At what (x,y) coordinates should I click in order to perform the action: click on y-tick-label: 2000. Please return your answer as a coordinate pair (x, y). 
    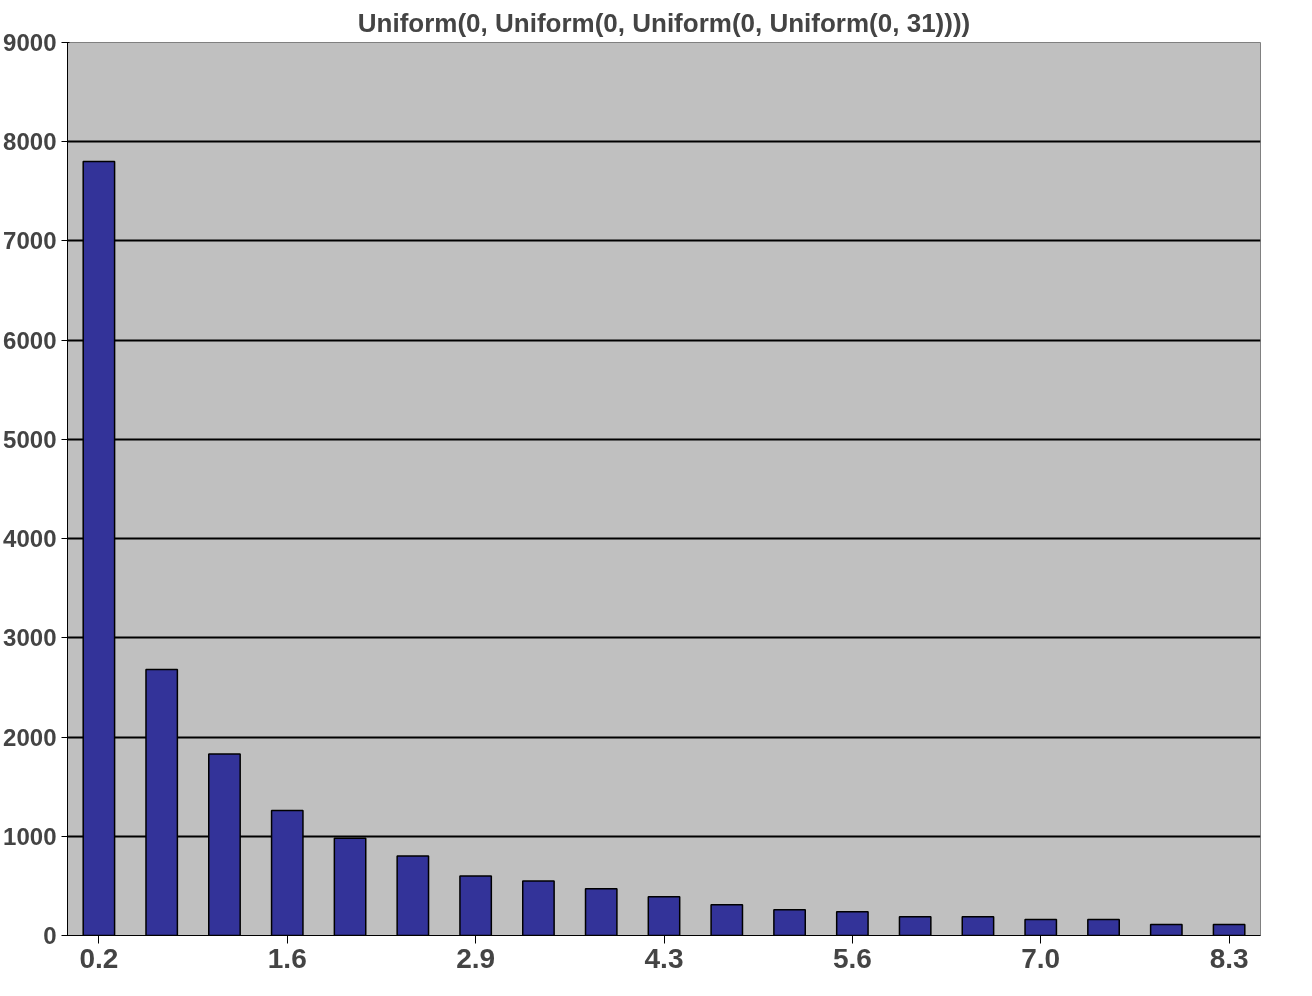
    Looking at the image, I should click on (30, 737).